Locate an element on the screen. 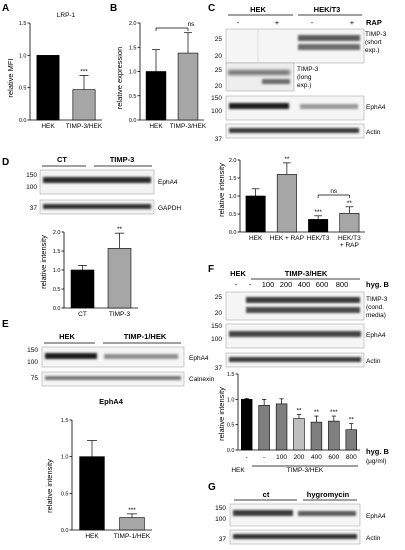 Image resolution: width=405 pixels, height=550 pixels. panel-c-timp3-long-label-1: TIMP-3 is located at coordinates (308, 69).